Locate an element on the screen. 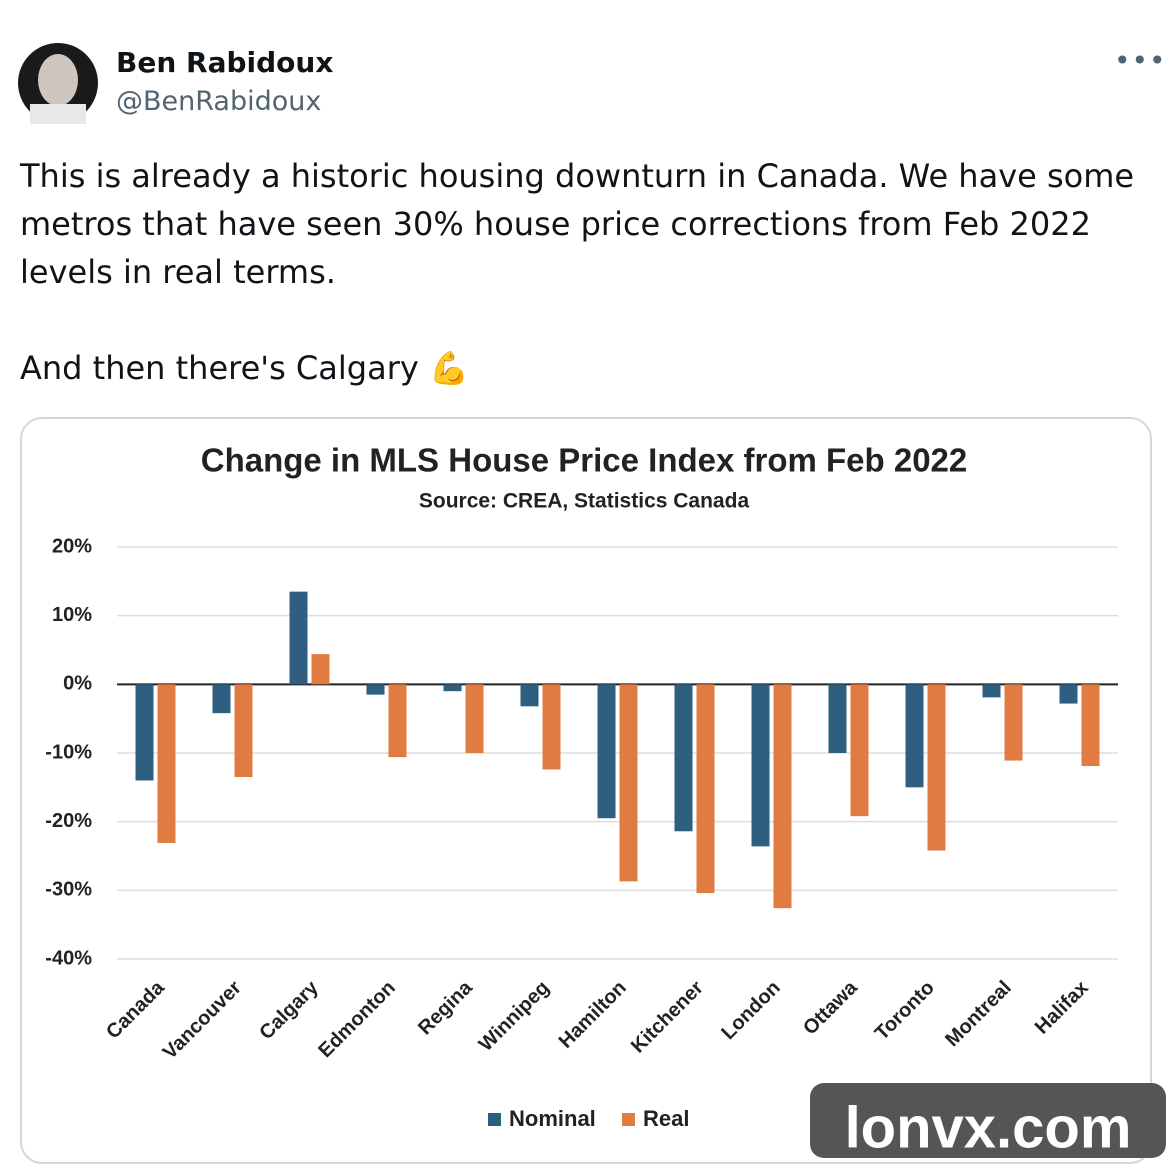 The height and width of the screenshot is (1170, 1170). x-tick-label: Ottawa is located at coordinates (830, 1007).